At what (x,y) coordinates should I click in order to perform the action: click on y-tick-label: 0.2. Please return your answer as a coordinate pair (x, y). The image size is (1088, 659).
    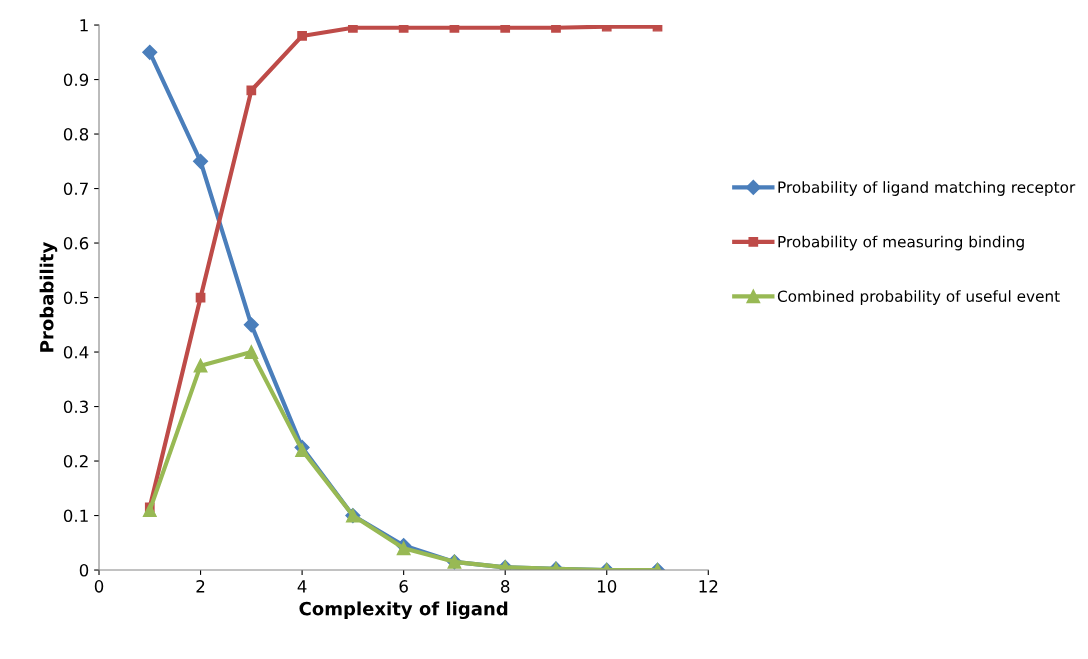
    Looking at the image, I should click on (75, 461).